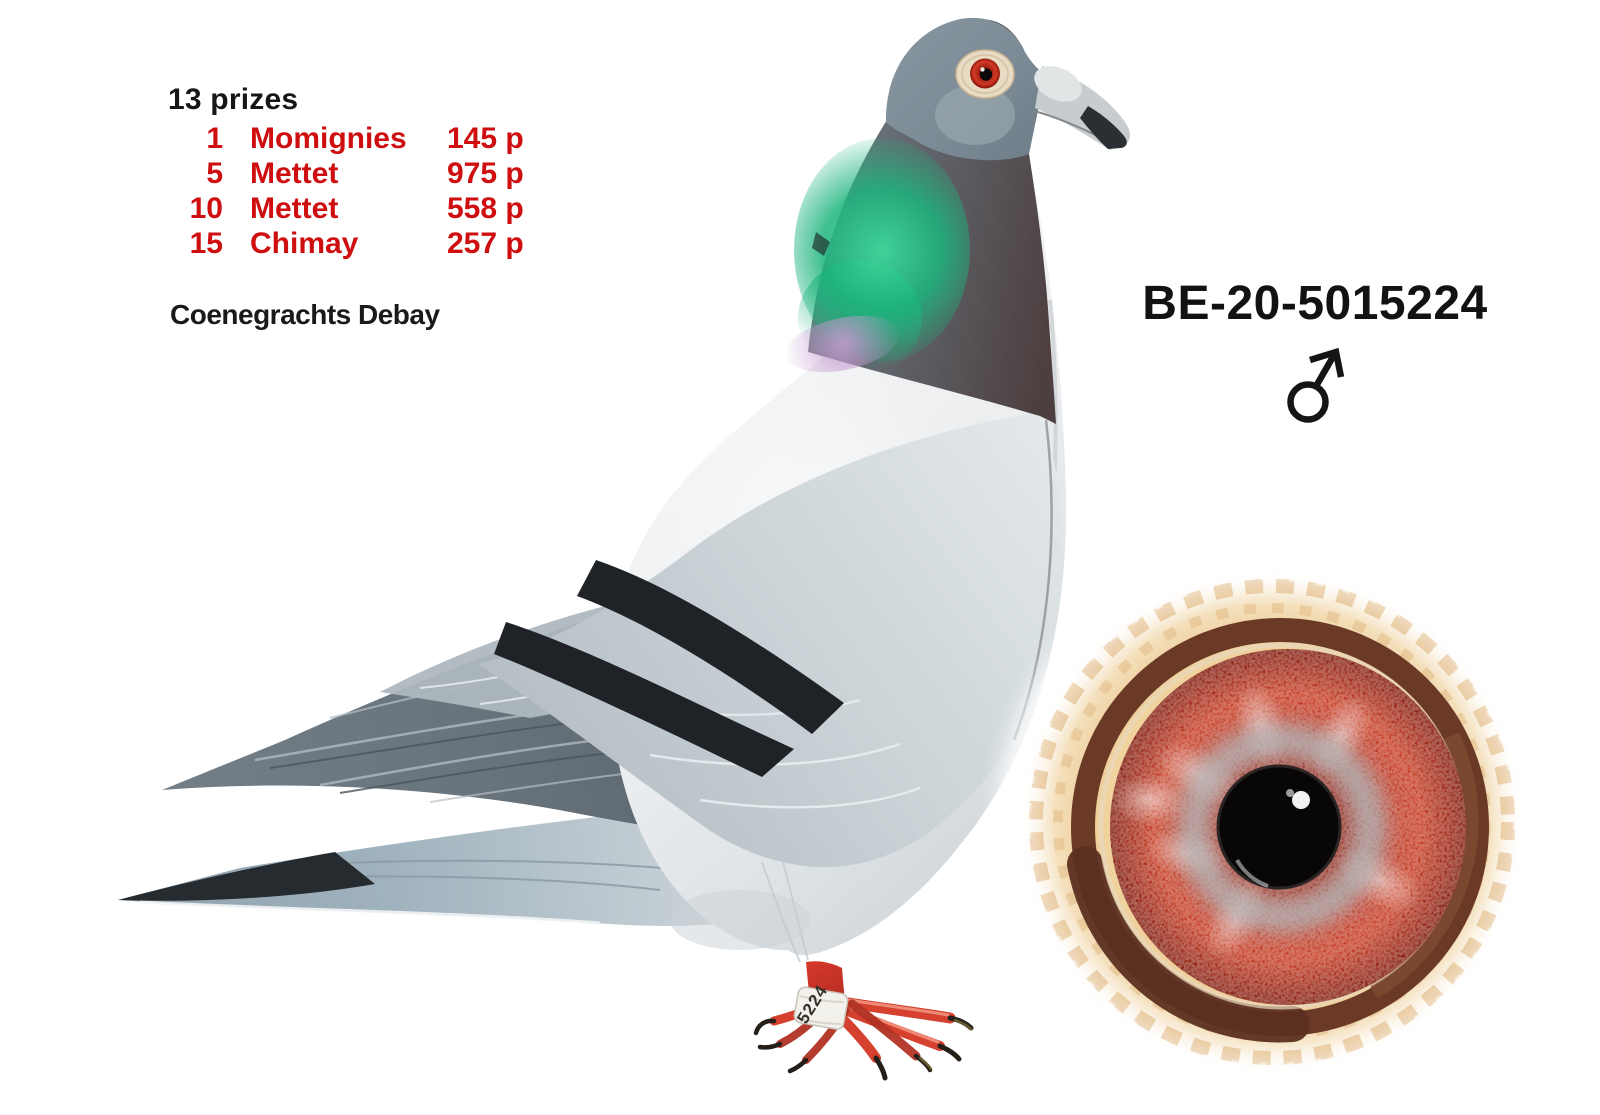 This screenshot has height=1115, width=1600. I want to click on prize-race: Chimay, so click(304, 243).